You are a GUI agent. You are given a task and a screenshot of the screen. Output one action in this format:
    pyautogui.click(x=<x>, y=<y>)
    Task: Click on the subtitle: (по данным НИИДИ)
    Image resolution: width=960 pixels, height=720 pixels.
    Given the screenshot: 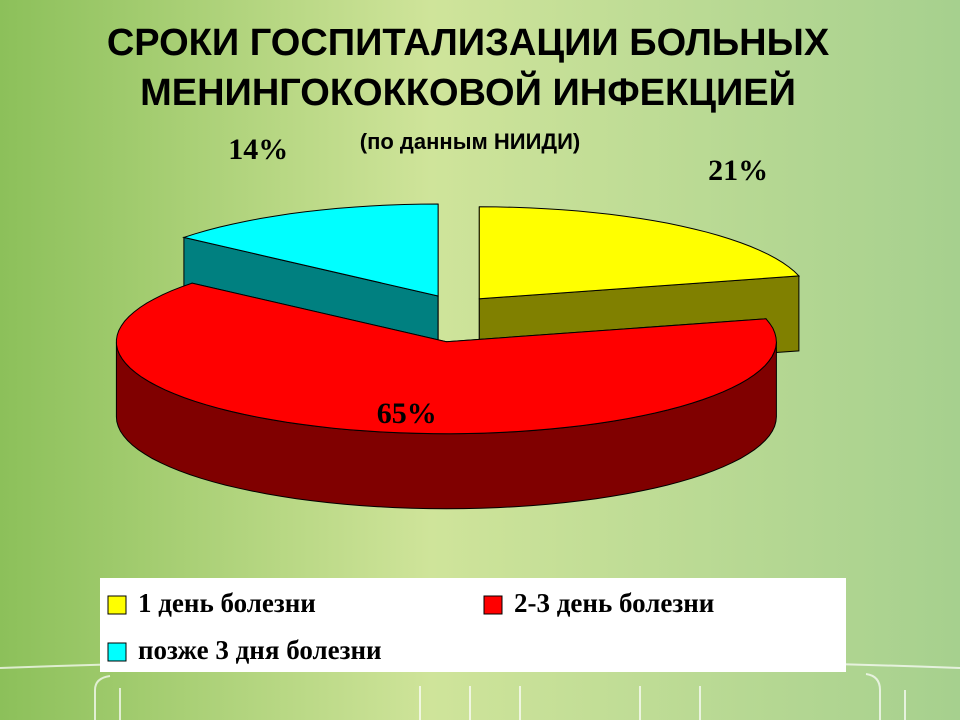 What is the action you would take?
    pyautogui.click(x=470, y=141)
    